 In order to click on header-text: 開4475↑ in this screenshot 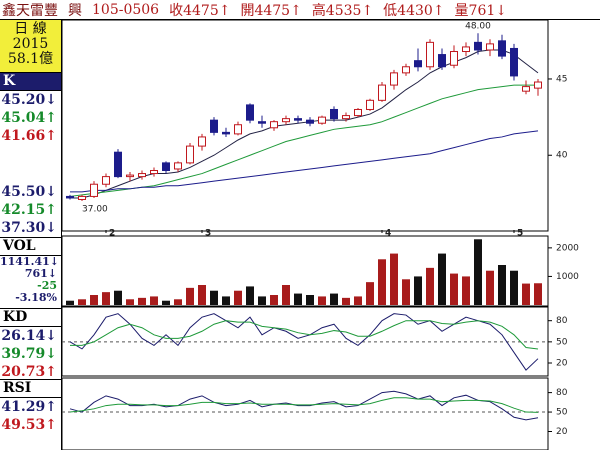, I will do `click(271, 10)`.